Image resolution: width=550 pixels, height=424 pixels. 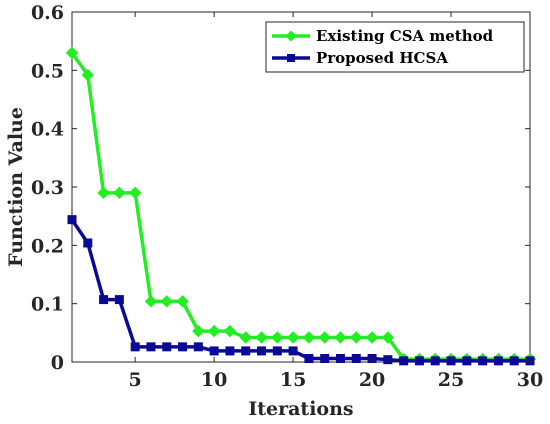 What do you see at coordinates (293, 380) in the screenshot?
I see `x-tick-label: 15` at bounding box center [293, 380].